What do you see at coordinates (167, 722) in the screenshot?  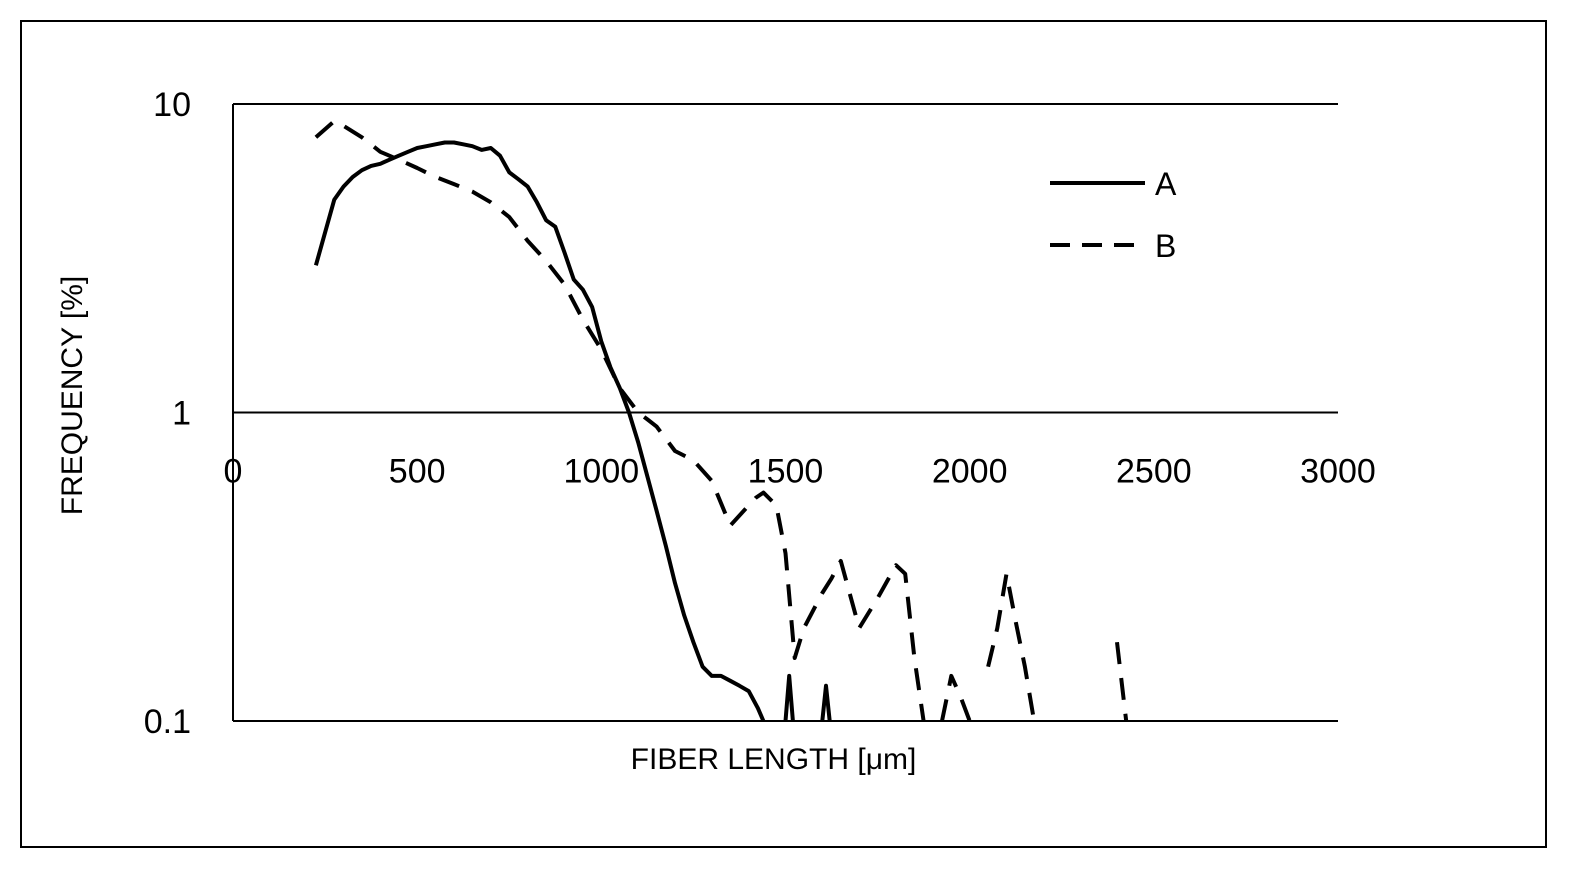 I see `y-tick-label-2: 0.1` at bounding box center [167, 722].